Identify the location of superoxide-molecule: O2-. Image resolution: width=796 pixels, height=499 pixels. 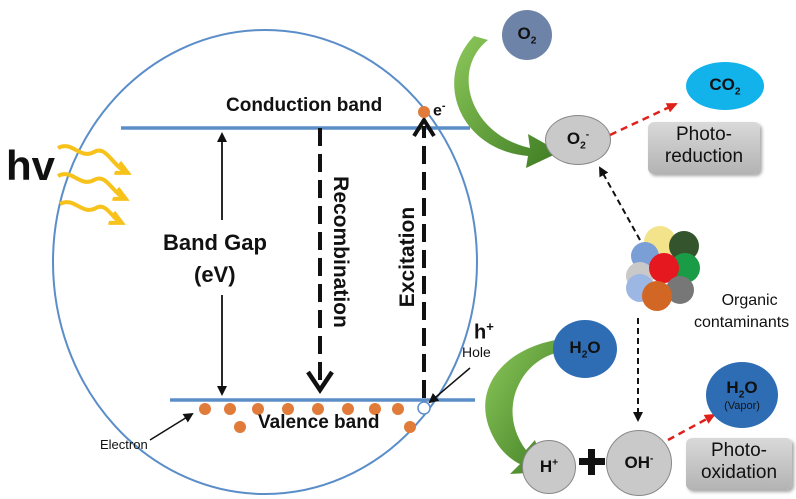
(578, 140).